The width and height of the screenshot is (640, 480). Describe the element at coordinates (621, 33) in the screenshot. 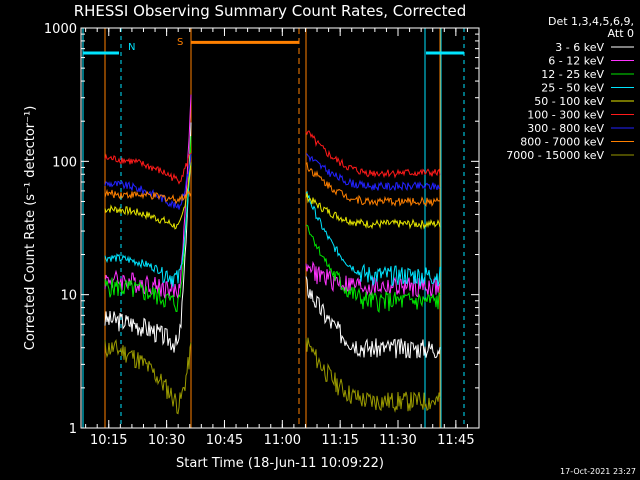

I see `legend-header-line2: Att 0` at that location.